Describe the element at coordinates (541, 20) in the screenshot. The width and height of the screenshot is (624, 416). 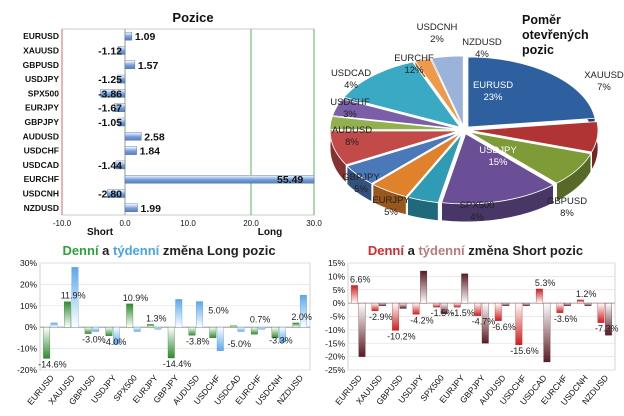
I see `pie-title: Poměr` at that location.